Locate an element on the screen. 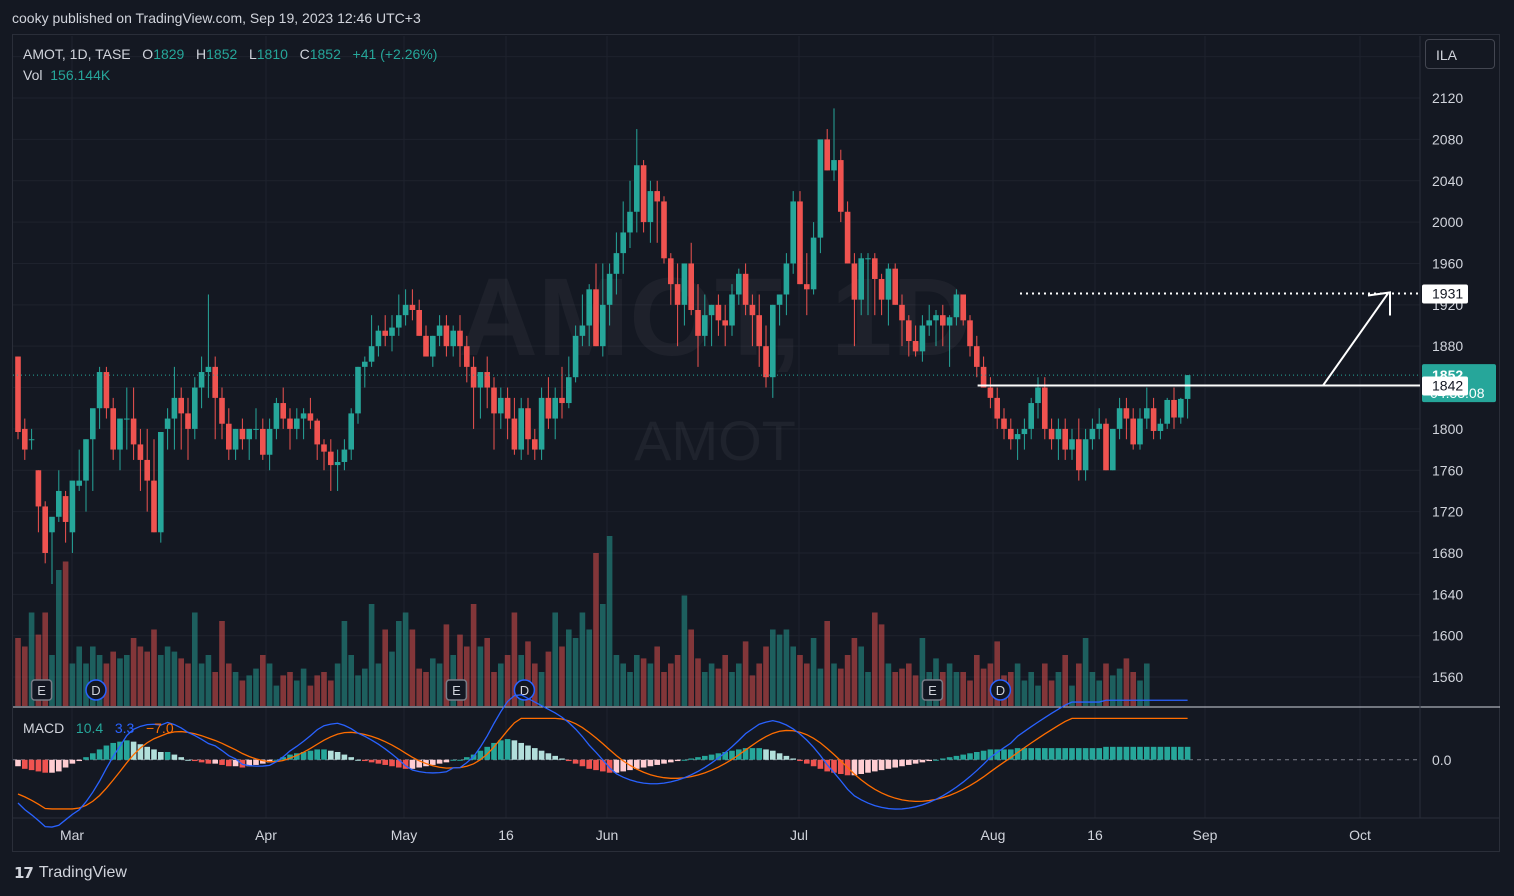  price-label: 1842 is located at coordinates (1447, 385).